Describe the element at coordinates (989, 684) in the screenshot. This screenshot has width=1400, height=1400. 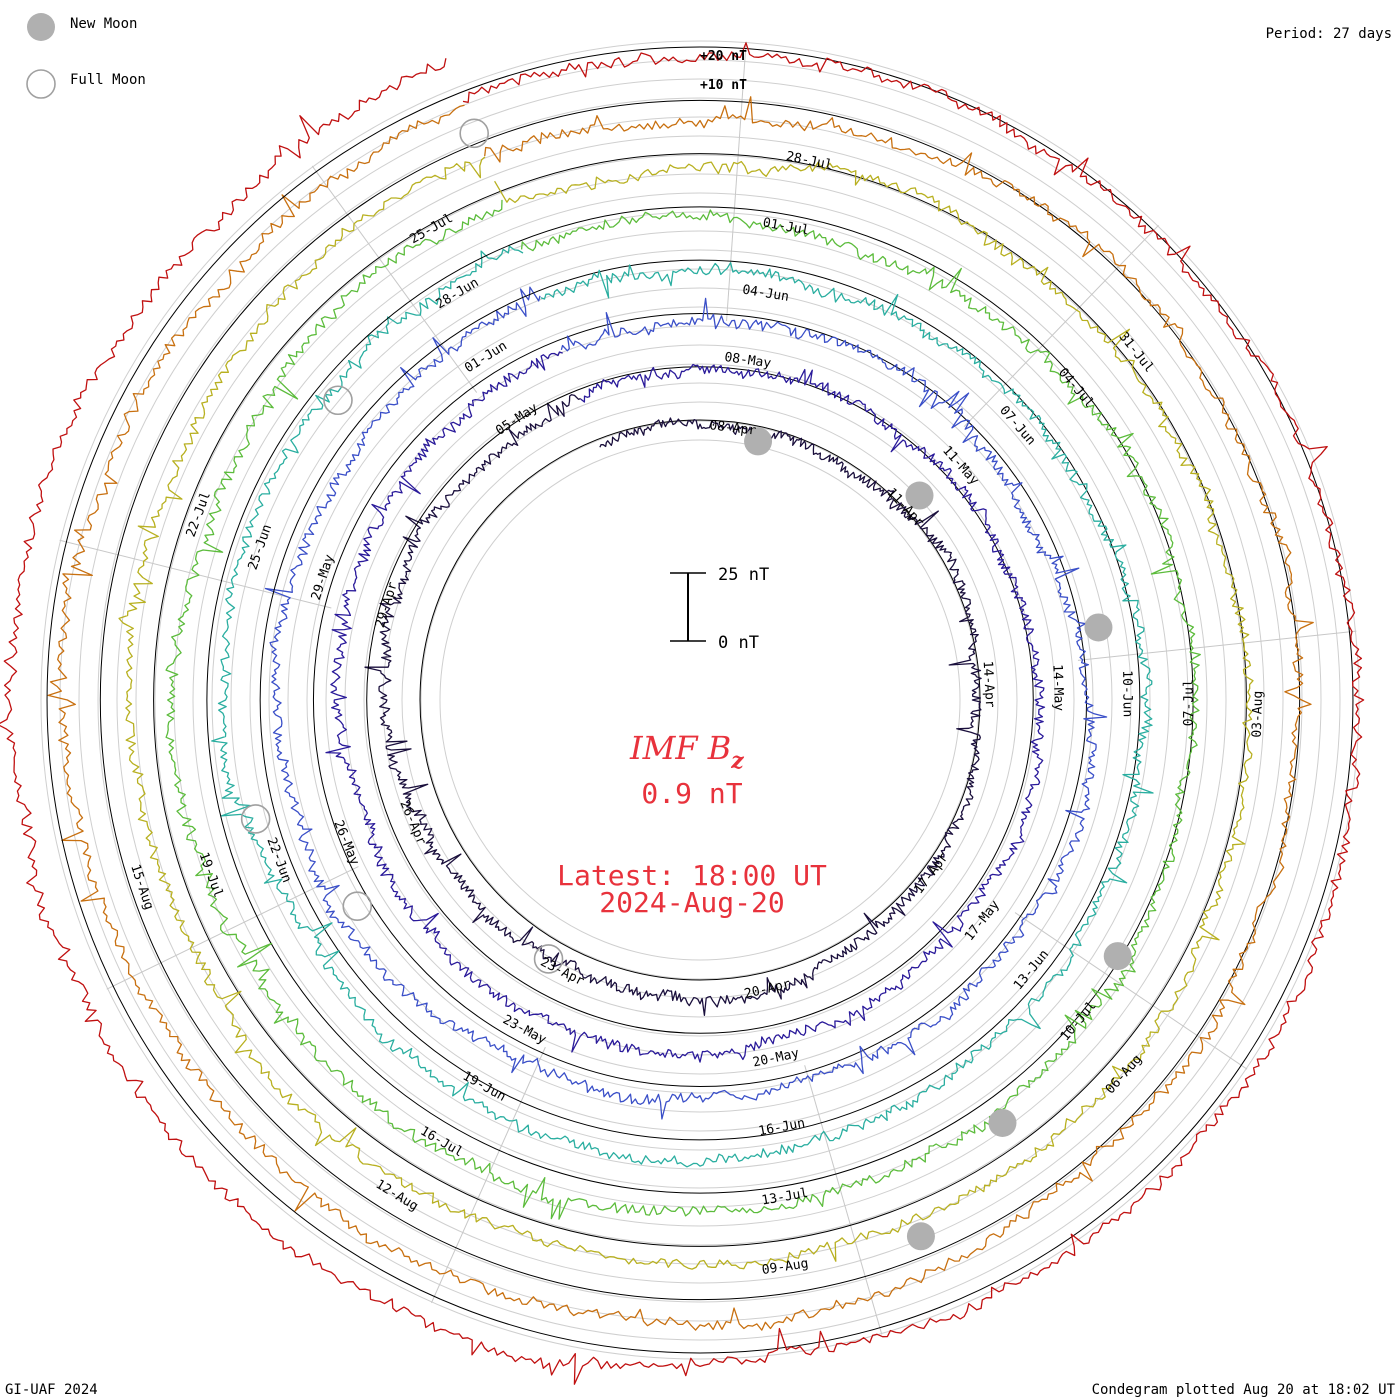
I see `date-label: 14-Apr` at that location.